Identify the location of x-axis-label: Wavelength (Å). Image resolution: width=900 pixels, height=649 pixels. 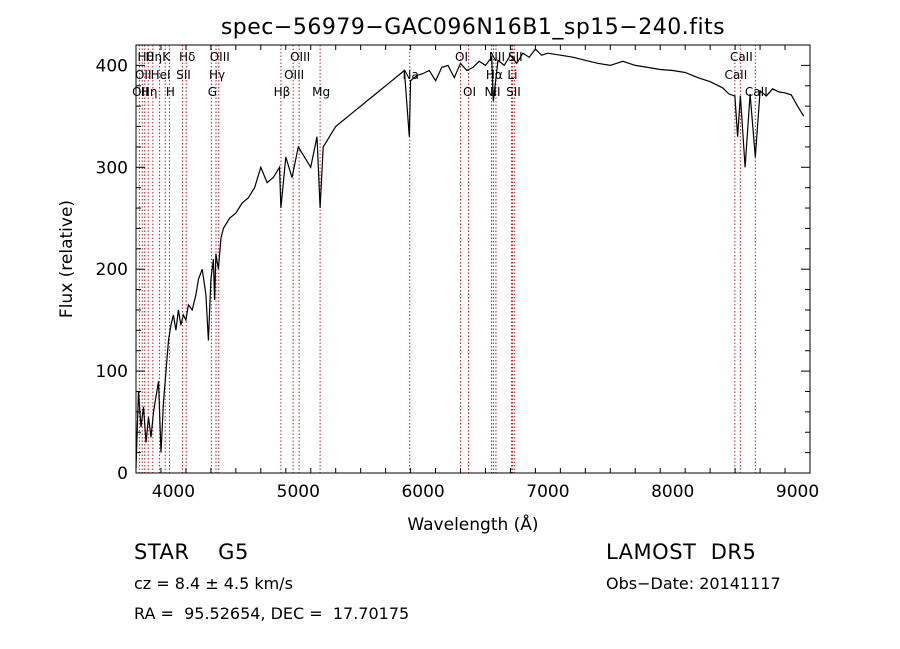
(472, 524).